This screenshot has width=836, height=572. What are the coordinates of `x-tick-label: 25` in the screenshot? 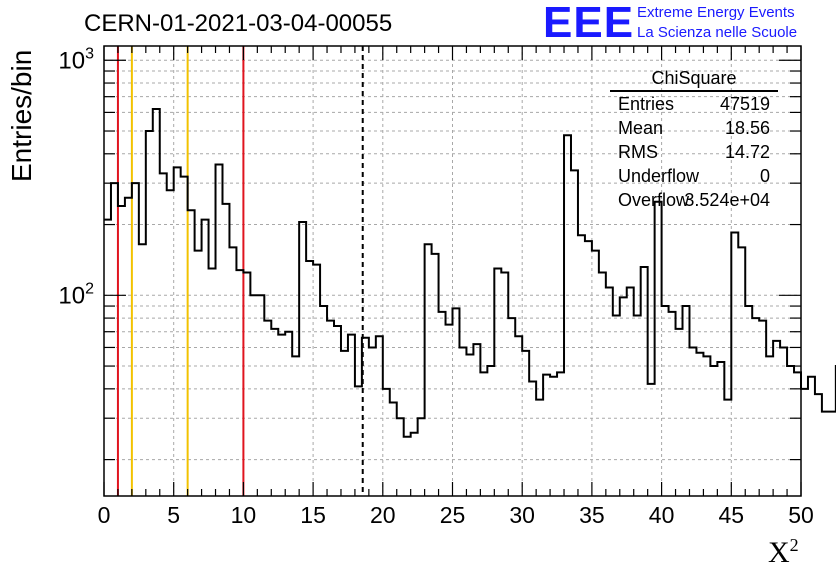 It's located at (453, 515).